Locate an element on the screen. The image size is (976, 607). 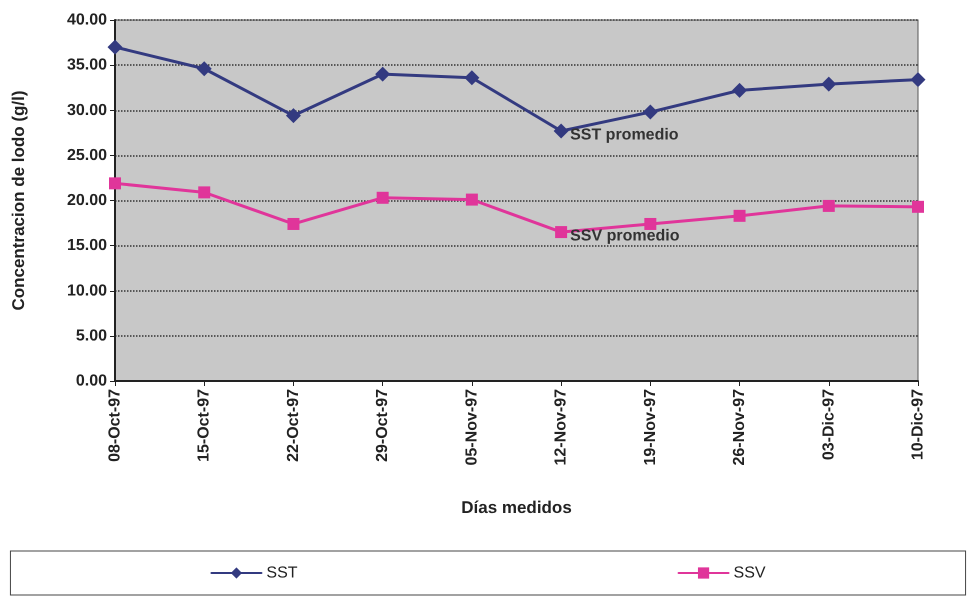
y-tick-label: 35.00 is located at coordinates (87, 65).